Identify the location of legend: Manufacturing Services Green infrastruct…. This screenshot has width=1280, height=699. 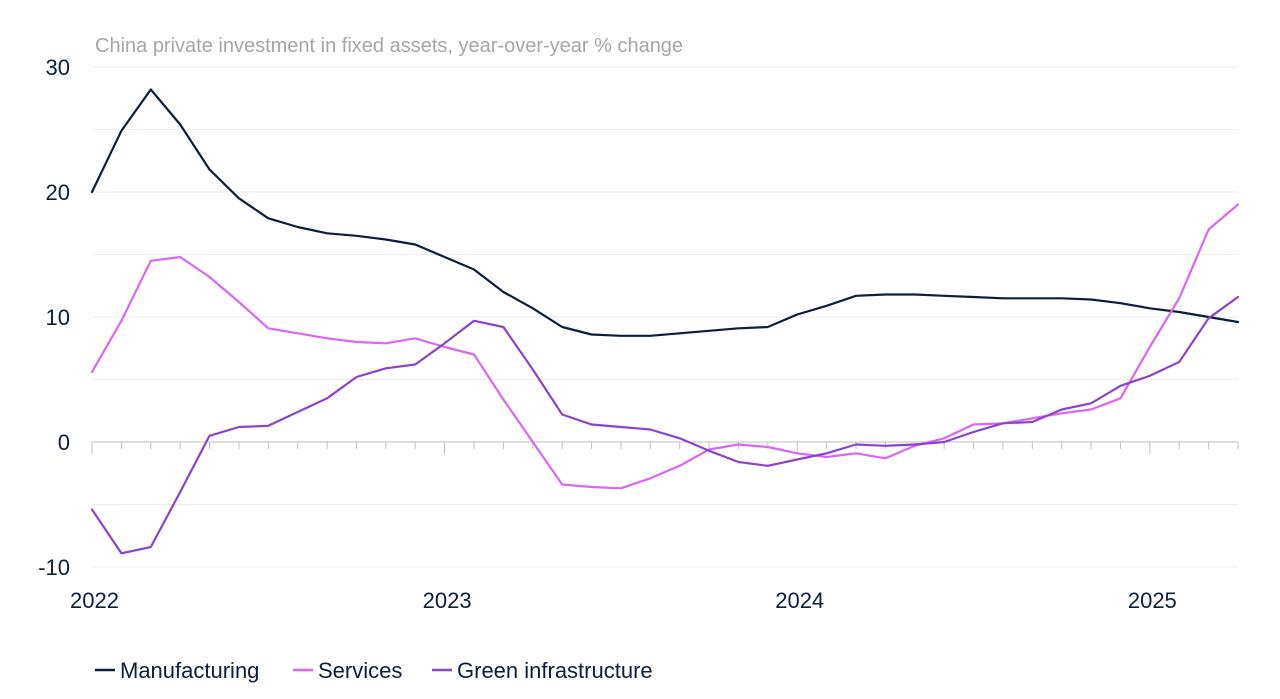
(374, 670).